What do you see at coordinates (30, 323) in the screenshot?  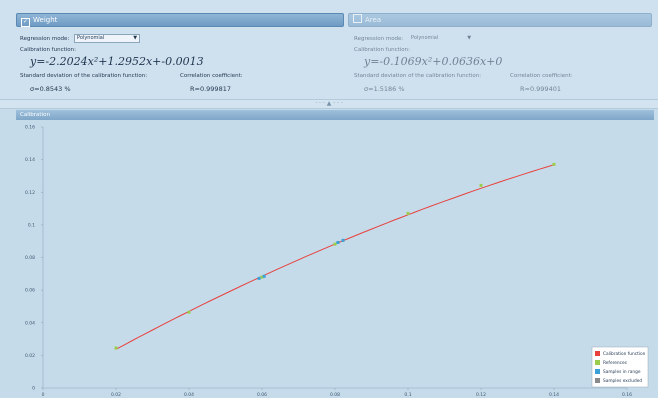 I see `y-tick-label: 0.04` at bounding box center [30, 323].